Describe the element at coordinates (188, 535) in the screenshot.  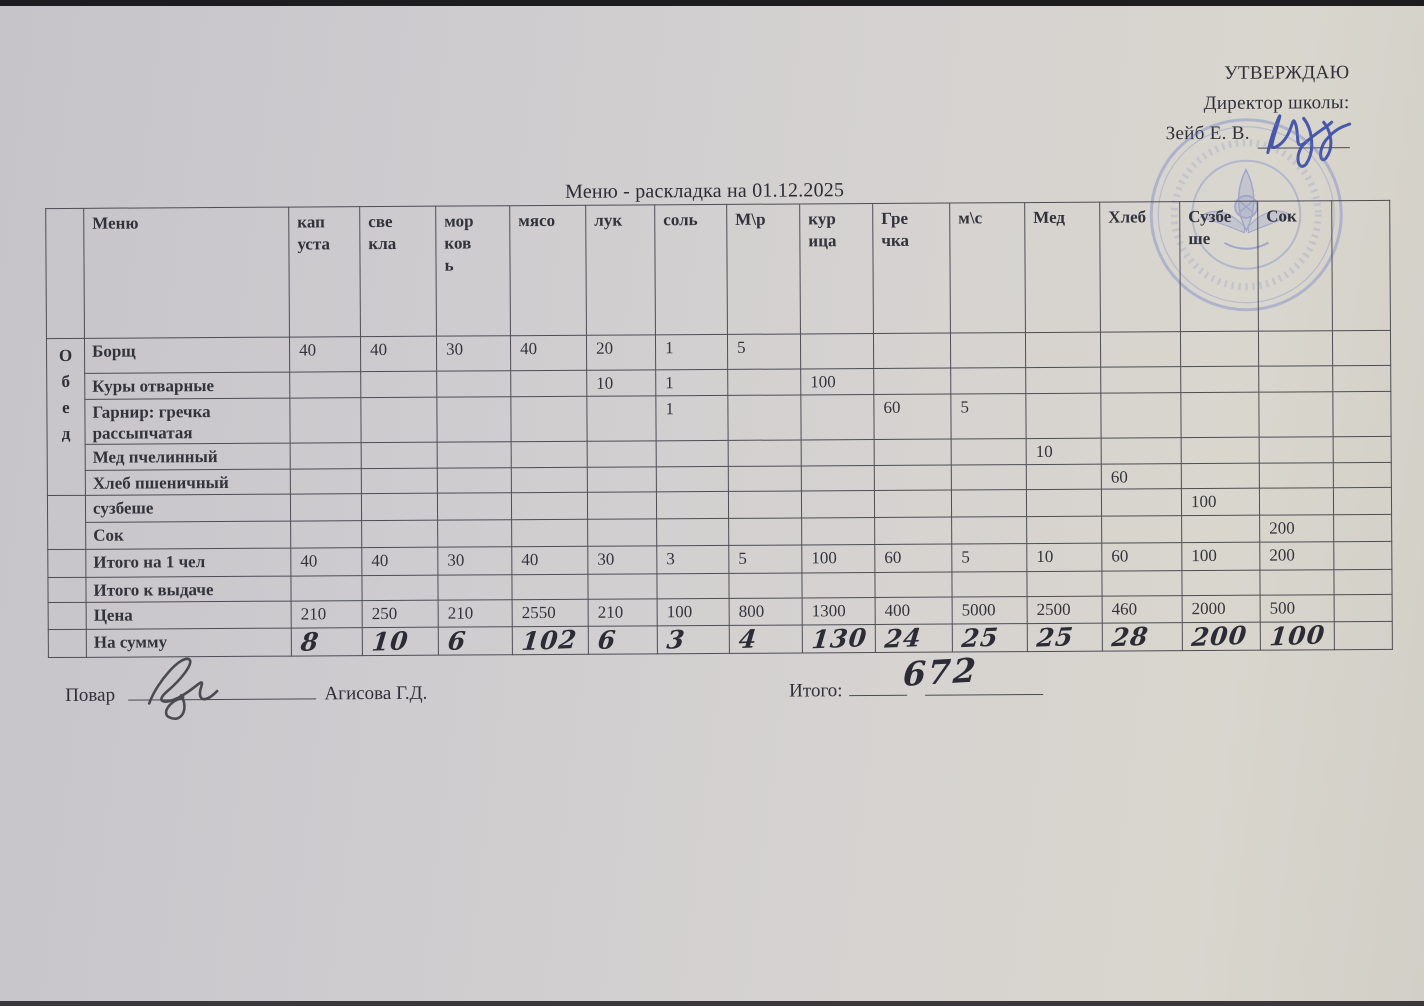
I see `row-label: Сок` at that location.